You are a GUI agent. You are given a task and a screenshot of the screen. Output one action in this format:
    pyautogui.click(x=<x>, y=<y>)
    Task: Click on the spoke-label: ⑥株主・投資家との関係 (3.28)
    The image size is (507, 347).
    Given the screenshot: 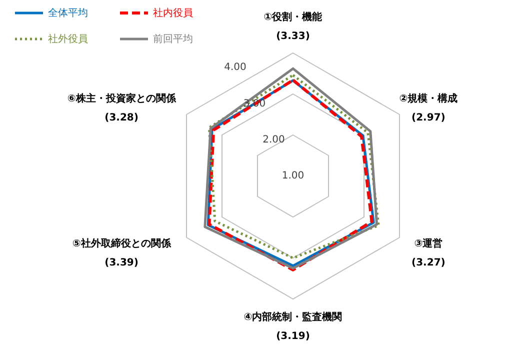 What is the action you would take?
    pyautogui.click(x=122, y=108)
    